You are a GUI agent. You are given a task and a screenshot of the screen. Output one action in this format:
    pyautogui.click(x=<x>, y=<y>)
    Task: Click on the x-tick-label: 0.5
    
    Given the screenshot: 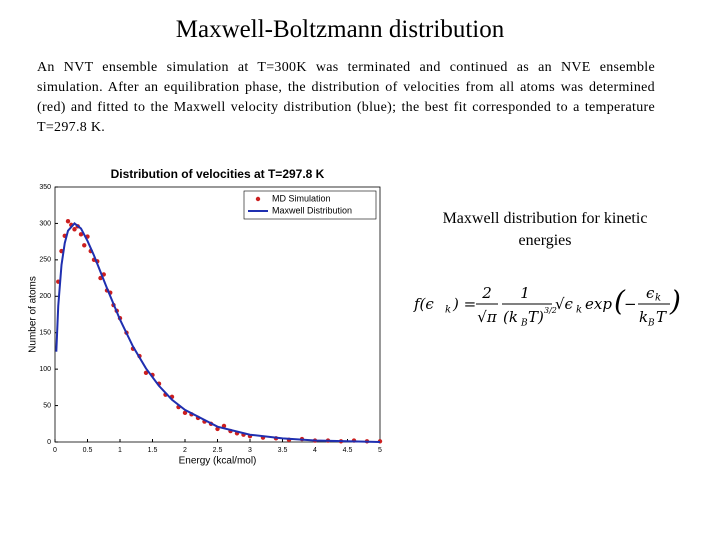 What is the action you would take?
    pyautogui.click(x=88, y=450)
    